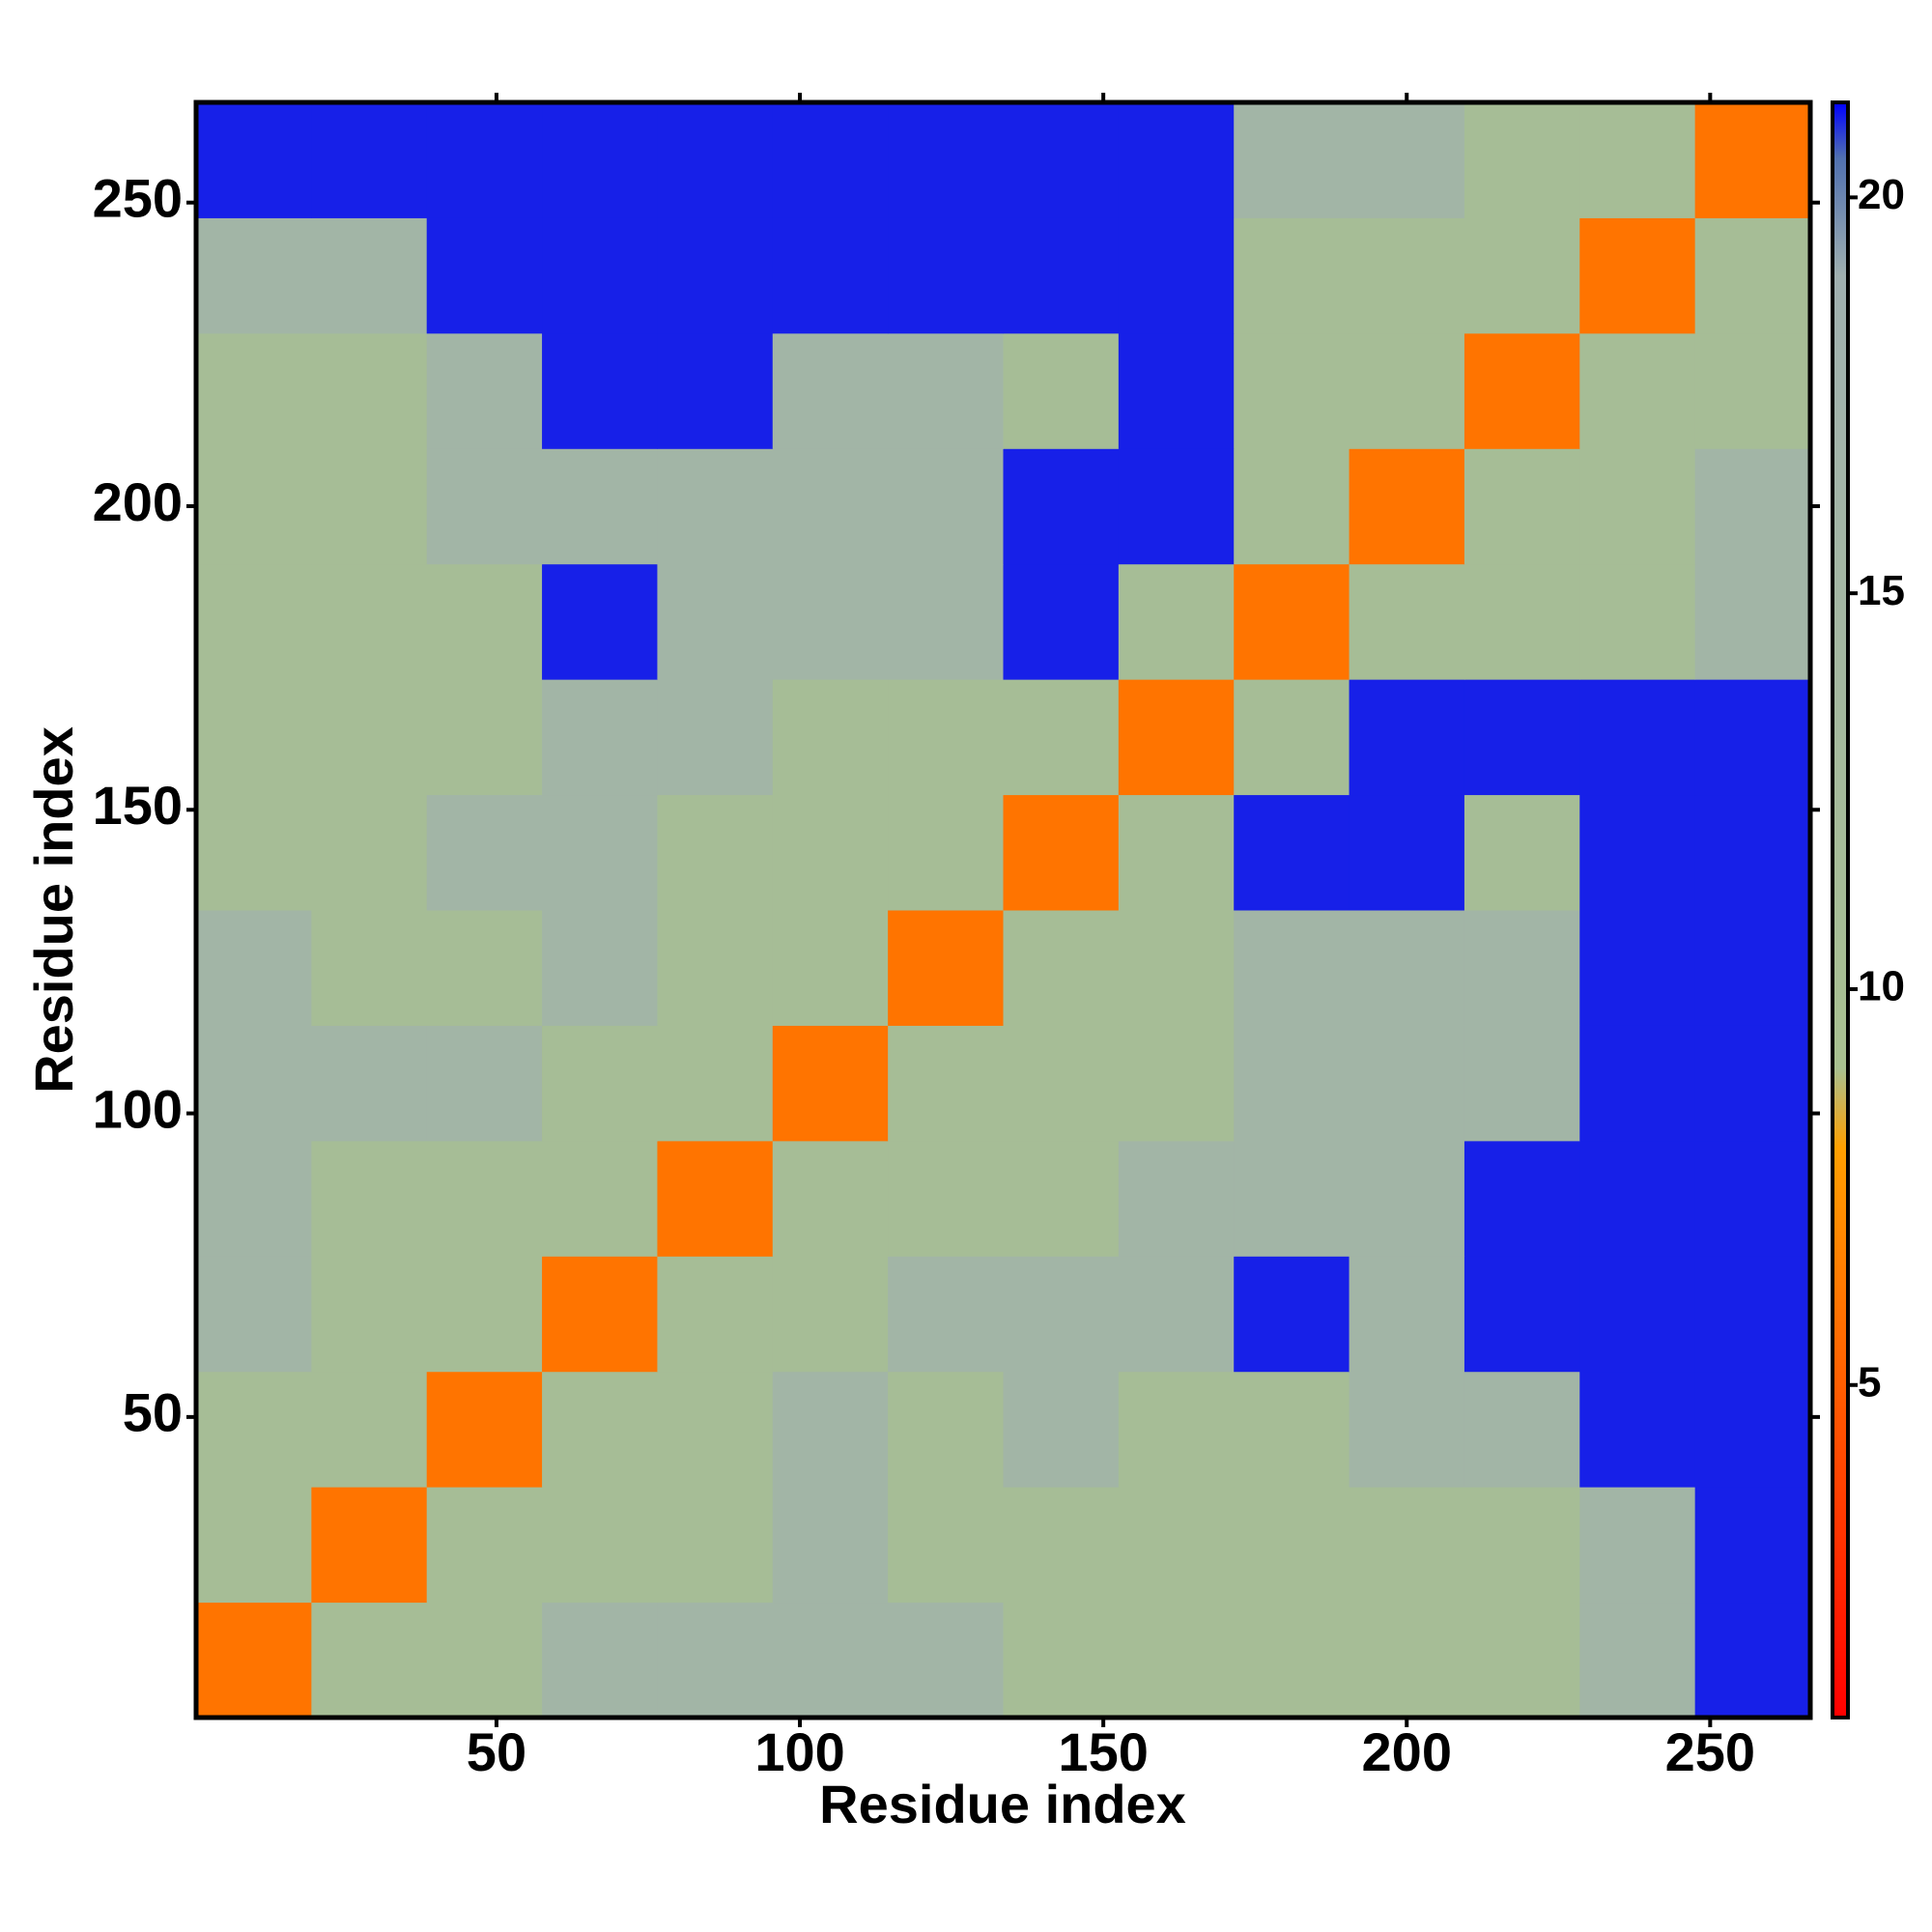 The width and height of the screenshot is (1932, 1932). I want to click on colorbar-tick-label: 10, so click(1881, 986).